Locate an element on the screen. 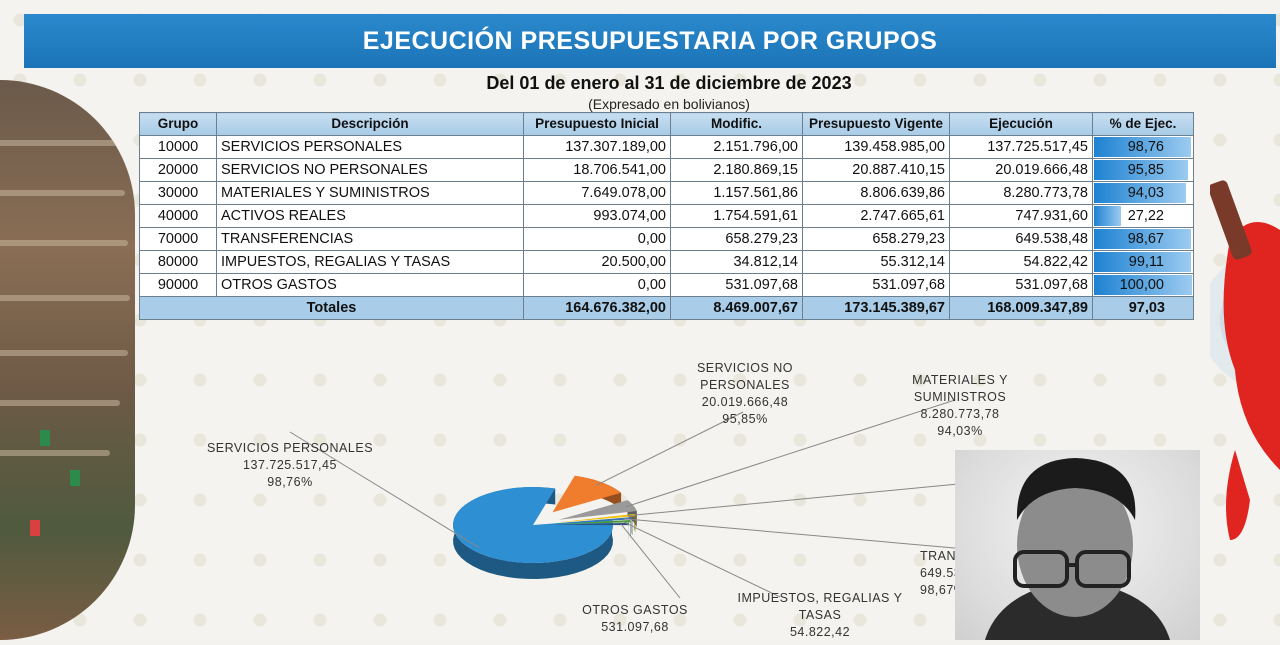 The height and width of the screenshot is (645, 1280). pct-data-bar: 94,03 is located at coordinates (1143, 193).